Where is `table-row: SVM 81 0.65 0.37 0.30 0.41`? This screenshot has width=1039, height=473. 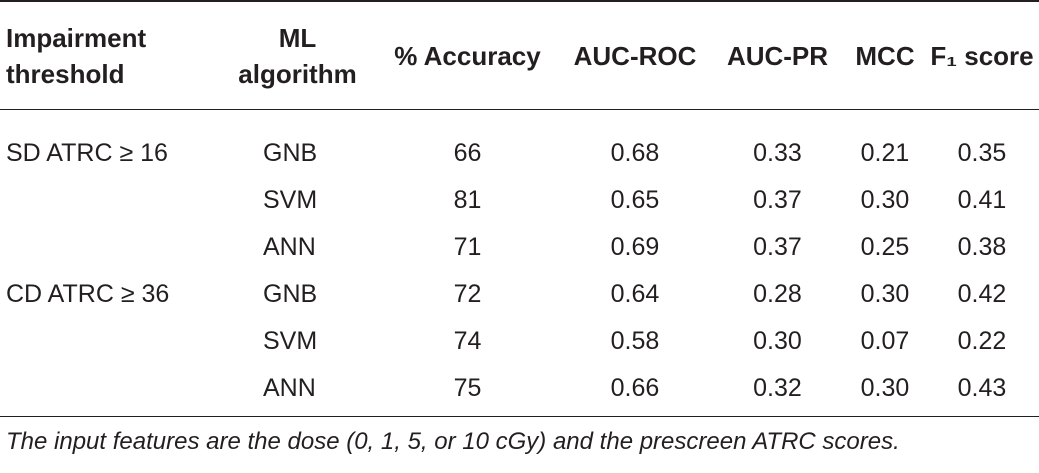
table-row: SVM 81 0.65 0.37 0.30 0.41 is located at coordinates (519, 200).